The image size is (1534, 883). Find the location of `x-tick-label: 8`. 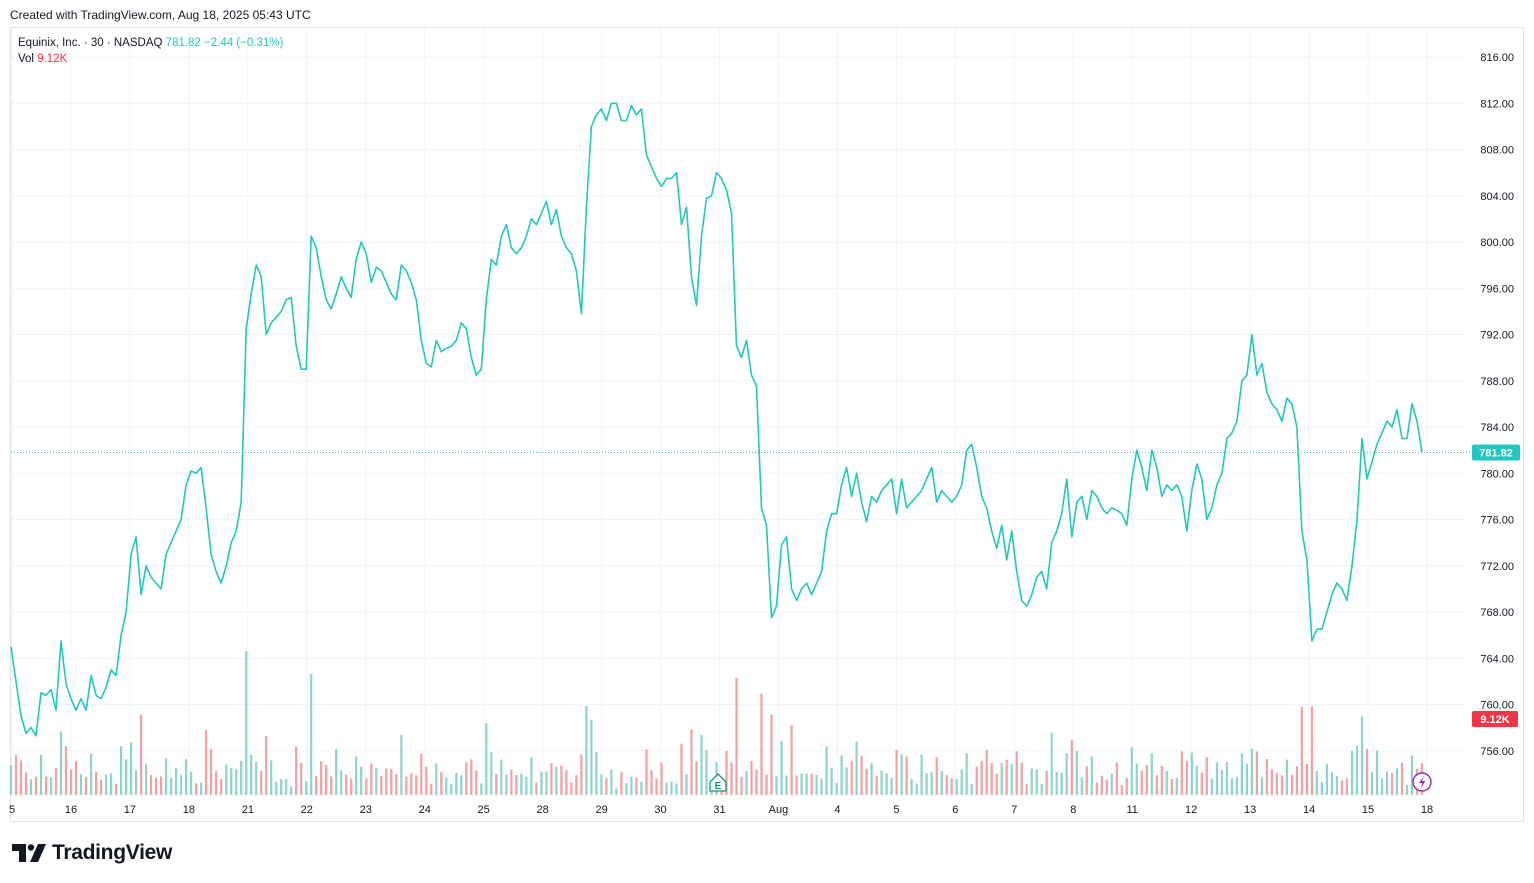

x-tick-label: 8 is located at coordinates (1073, 810).